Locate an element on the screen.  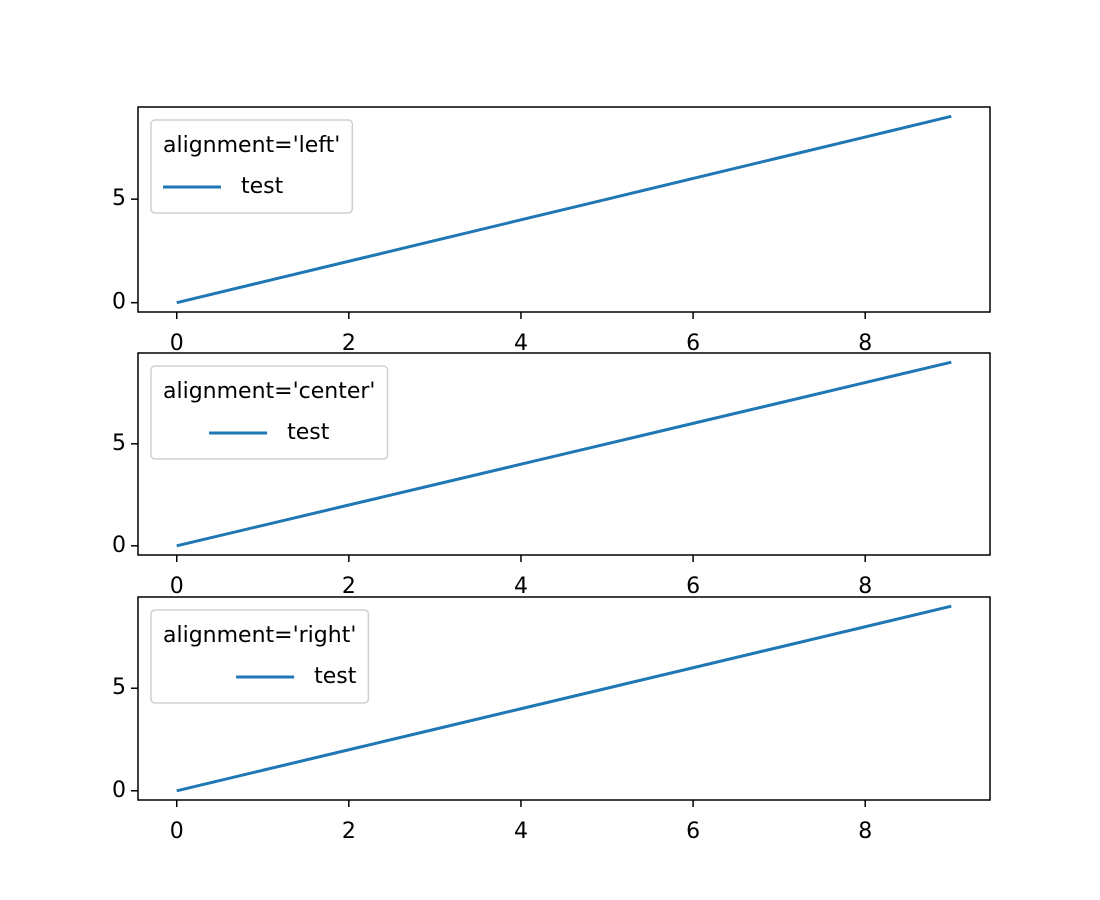
legend: alignment='left' test is located at coordinates (252, 166).